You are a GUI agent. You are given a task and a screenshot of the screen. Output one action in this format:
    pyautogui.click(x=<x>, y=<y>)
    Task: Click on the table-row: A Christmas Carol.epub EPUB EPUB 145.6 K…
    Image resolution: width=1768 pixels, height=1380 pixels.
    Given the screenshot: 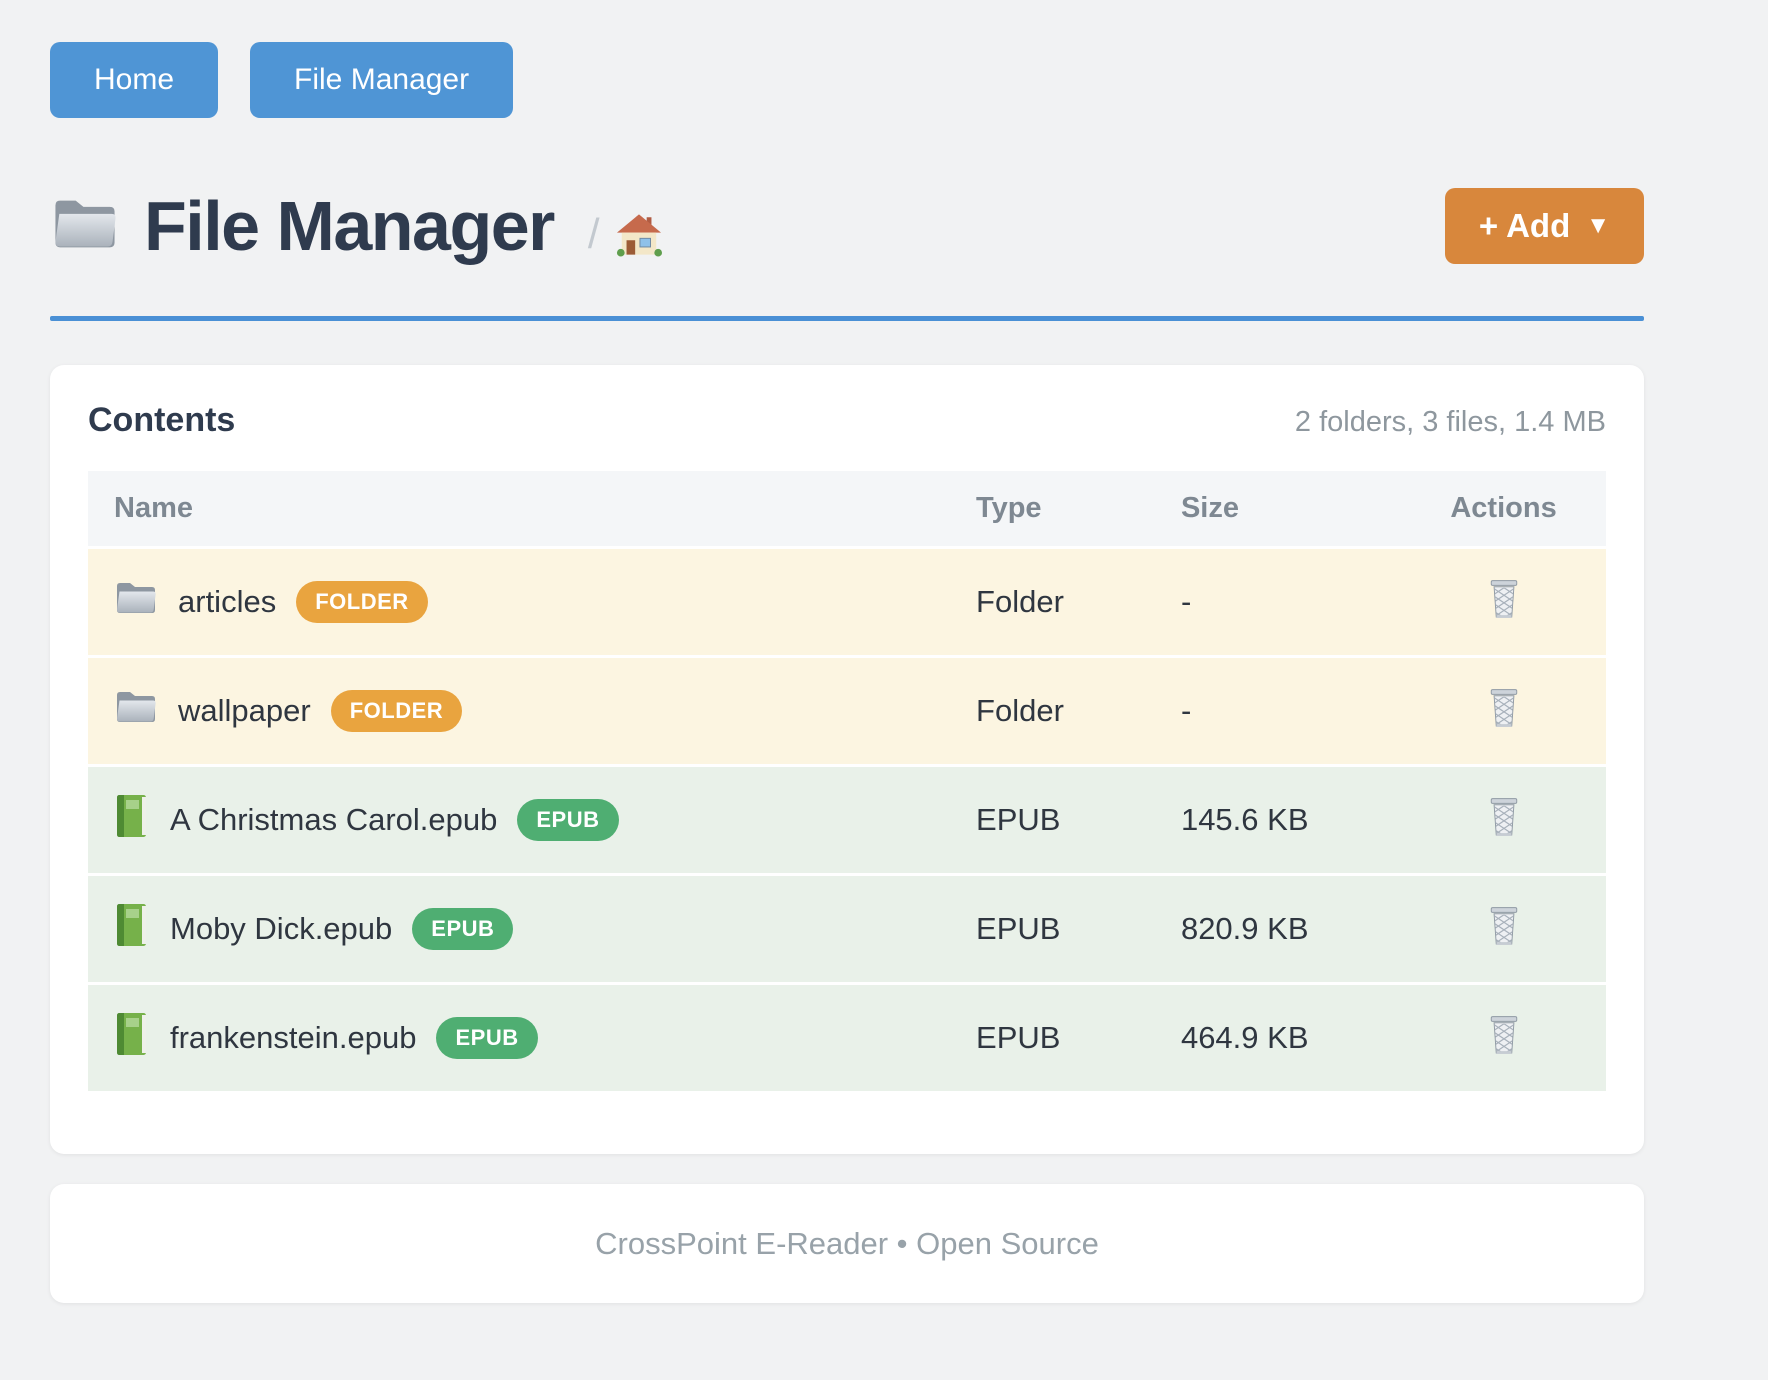 What is the action you would take?
    pyautogui.click(x=847, y=820)
    